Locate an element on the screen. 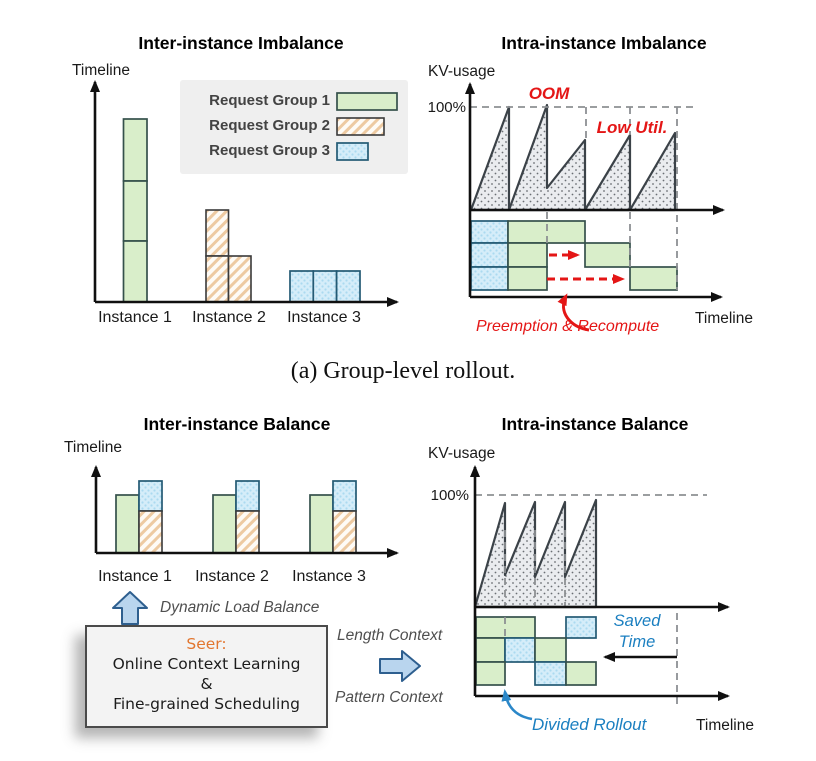  bottom-right-timeline-label: Timeline is located at coordinates (725, 725).